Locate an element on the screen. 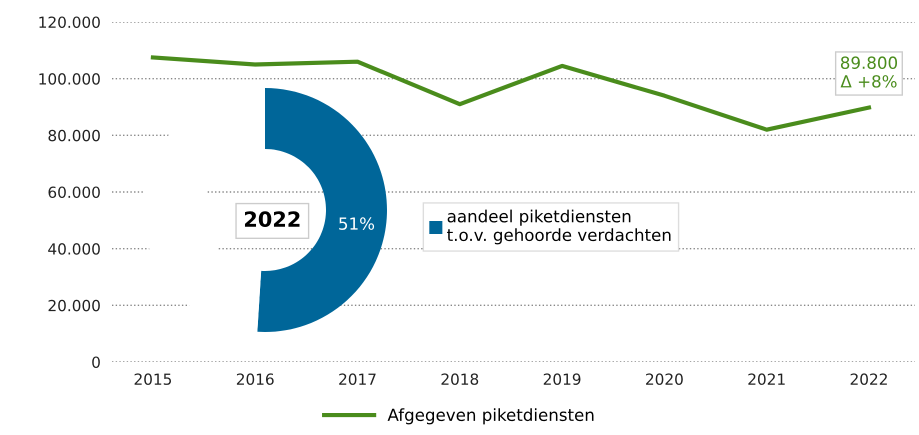  x-tick-label: 2022 is located at coordinates (868, 379).